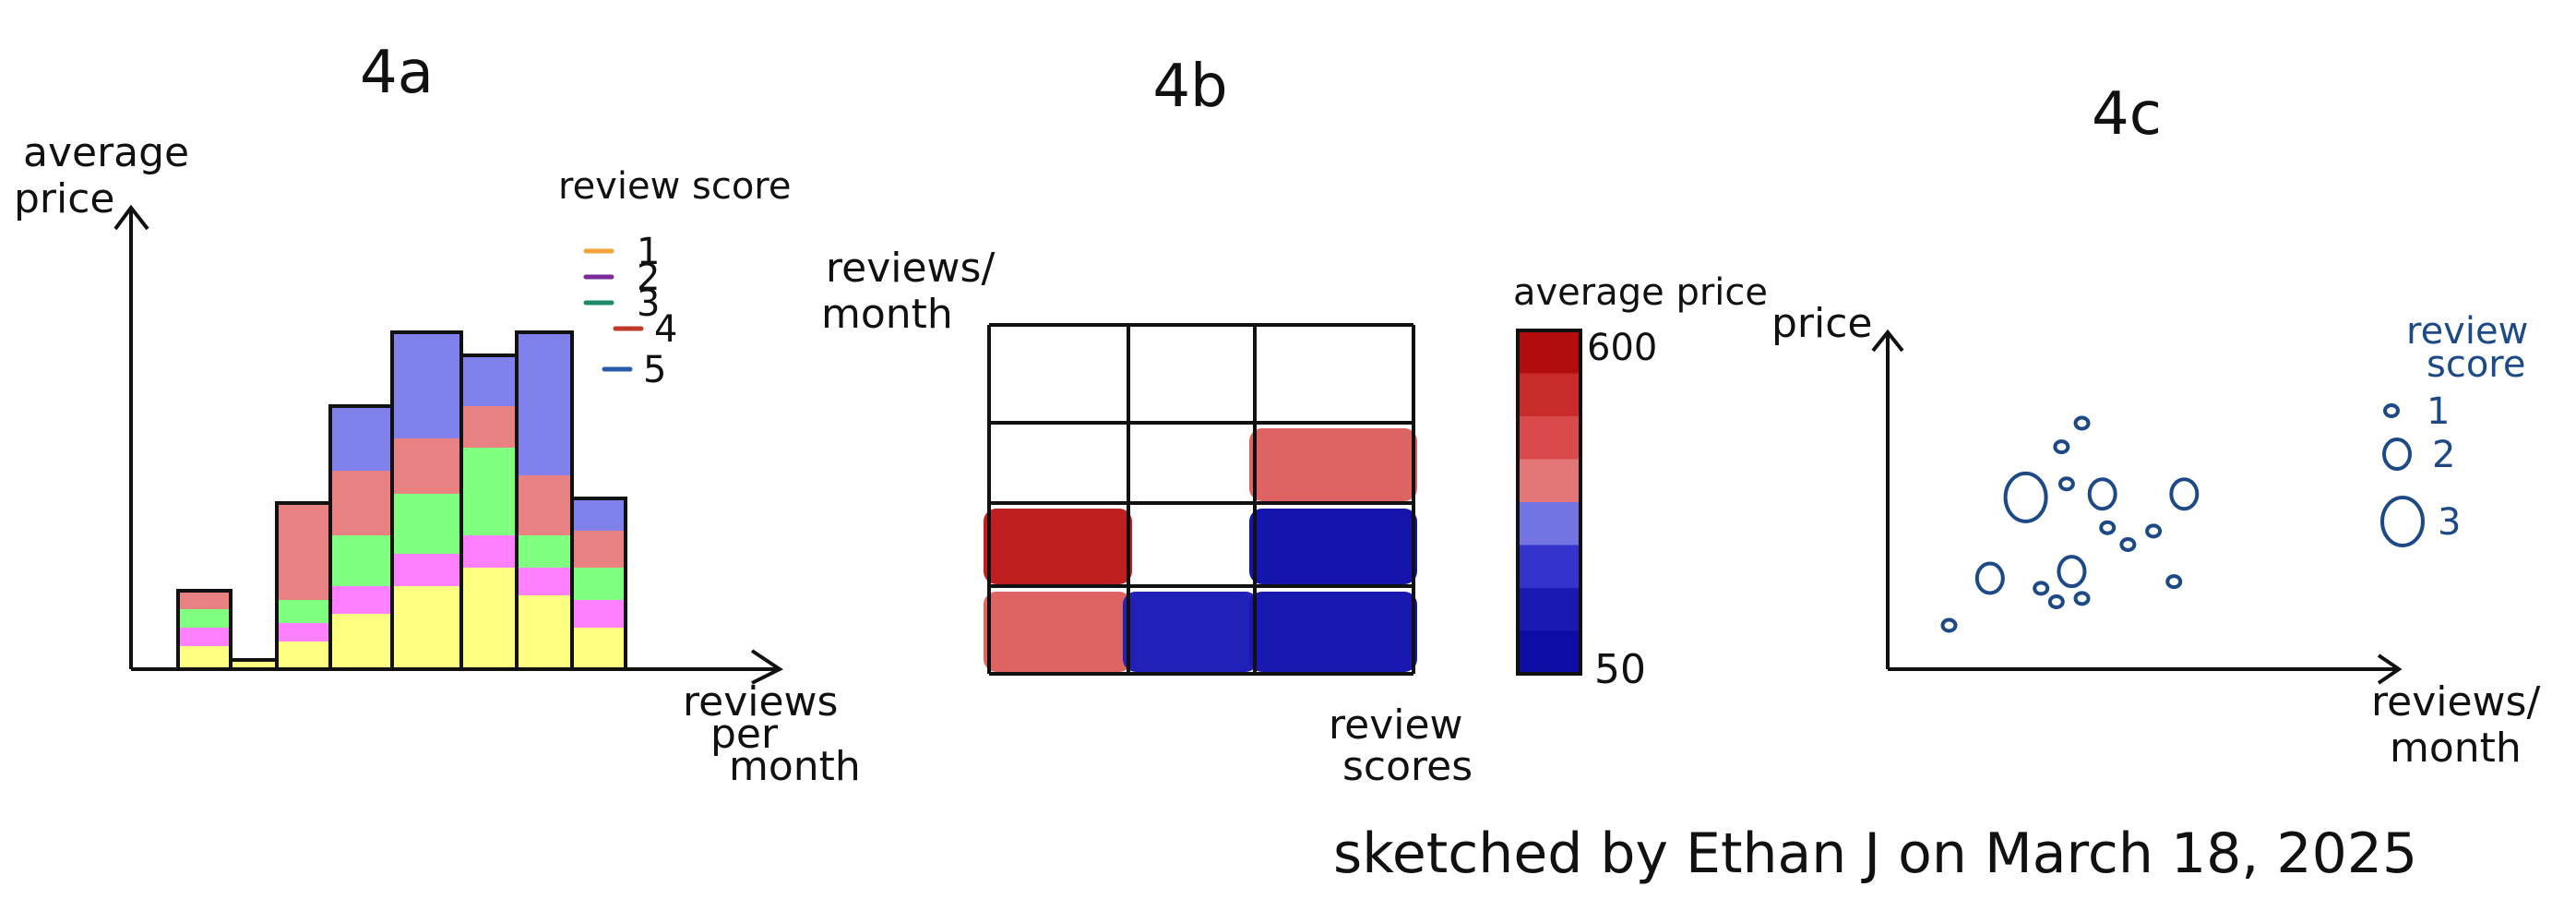 The image size is (2576, 923). I want to click on chart-4b-grid, so click(1201, 499).